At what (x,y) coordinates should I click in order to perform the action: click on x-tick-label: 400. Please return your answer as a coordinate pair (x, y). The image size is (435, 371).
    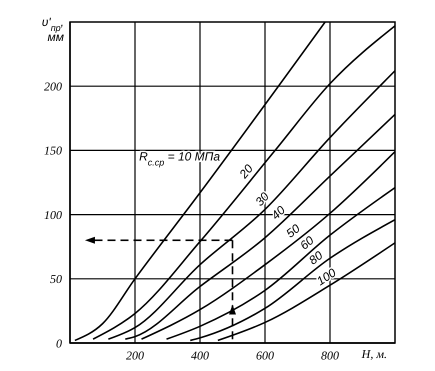
    Looking at the image, I should click on (200, 355).